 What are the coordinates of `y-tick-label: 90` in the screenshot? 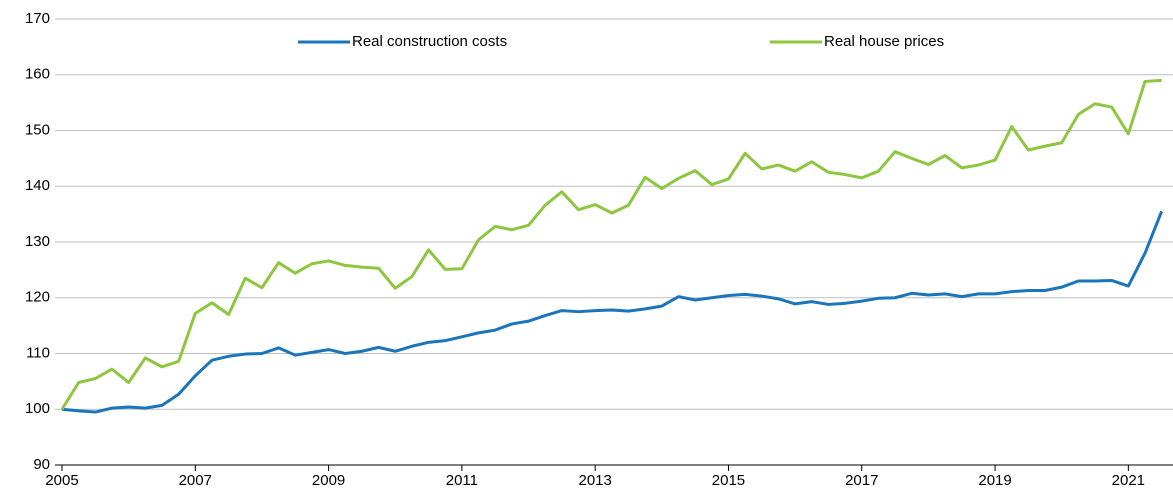 It's located at (41, 464).